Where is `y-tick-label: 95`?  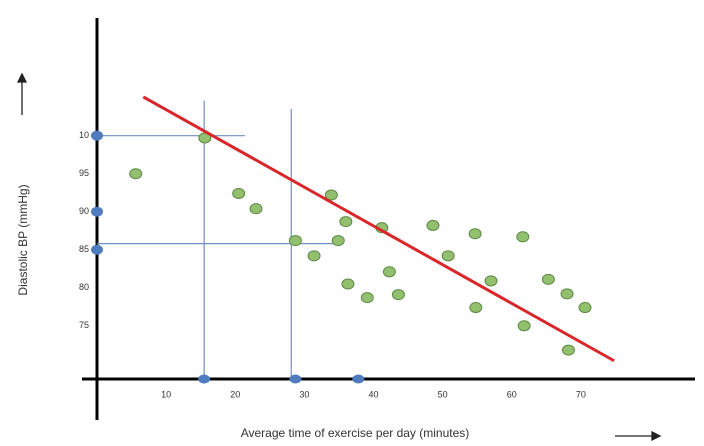 y-tick-label: 95 is located at coordinates (84, 173).